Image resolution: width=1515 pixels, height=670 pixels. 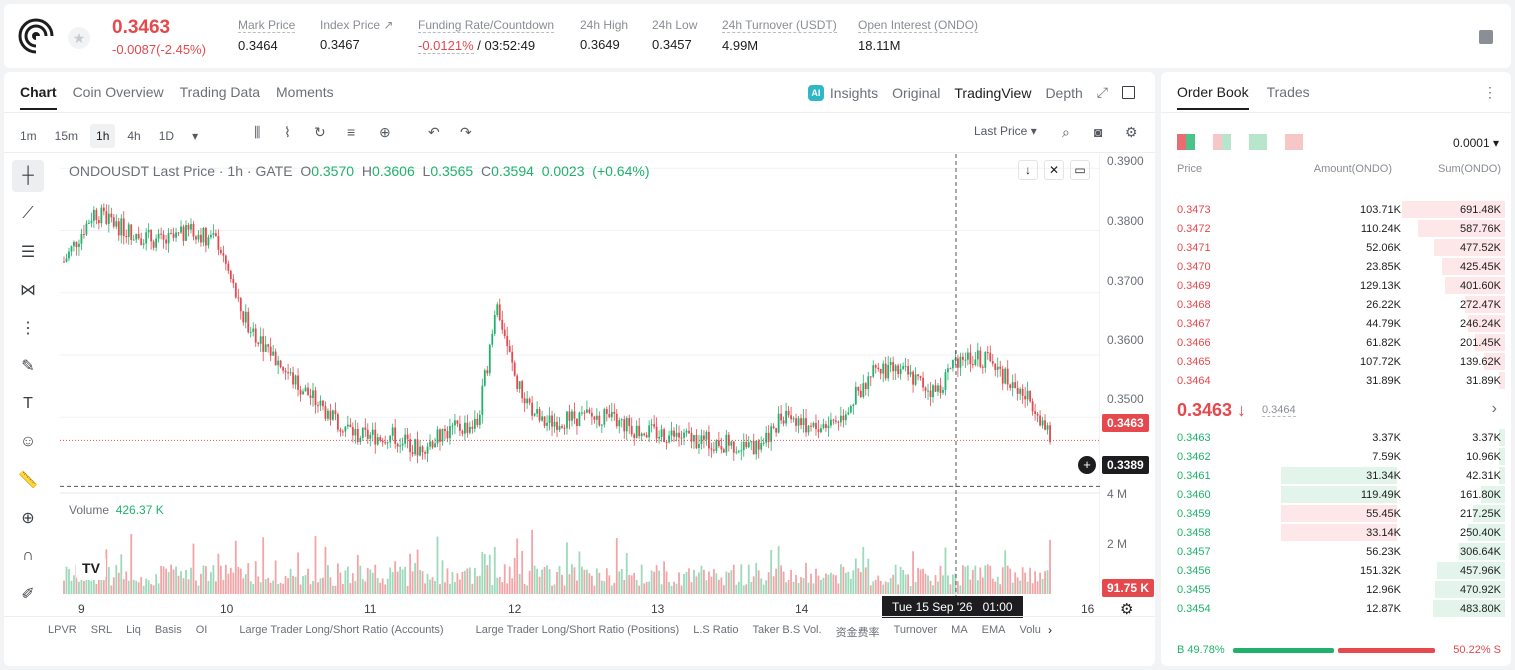 What do you see at coordinates (1131, 132) in the screenshot?
I see `gear-icon: ⚙` at bounding box center [1131, 132].